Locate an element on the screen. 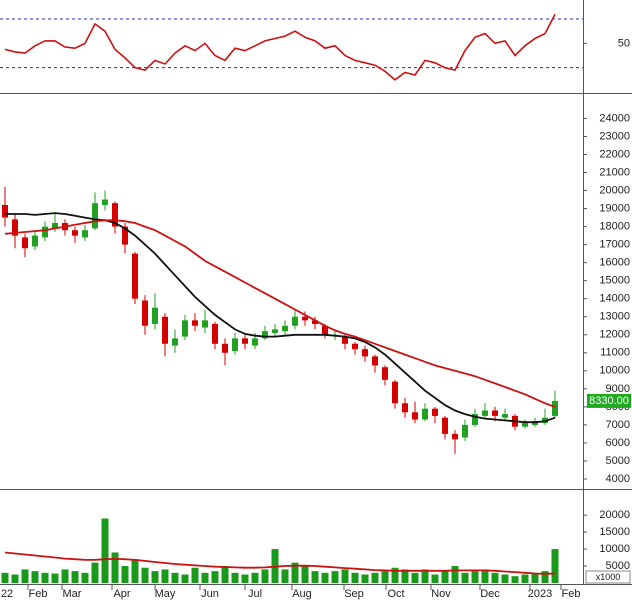 The width and height of the screenshot is (632, 602). x-tick-label: Feb is located at coordinates (38, 594).